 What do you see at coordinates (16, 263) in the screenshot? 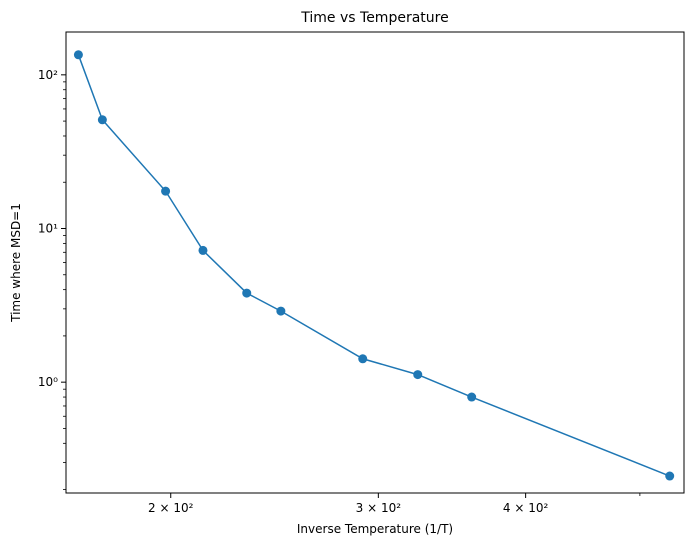
I see `y-axis-label: Time where MSD=1` at bounding box center [16, 263].